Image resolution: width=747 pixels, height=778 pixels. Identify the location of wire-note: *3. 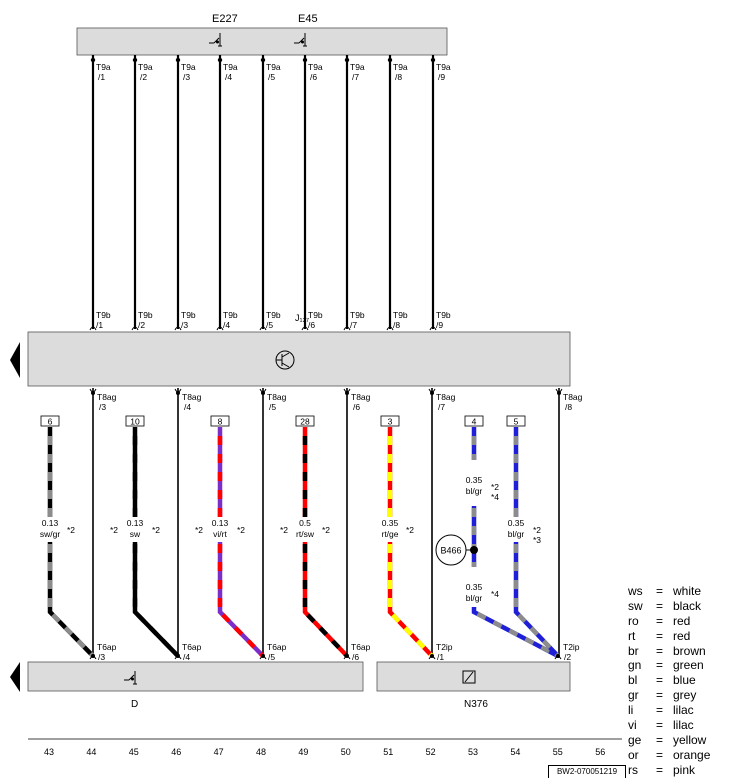
(537, 540).